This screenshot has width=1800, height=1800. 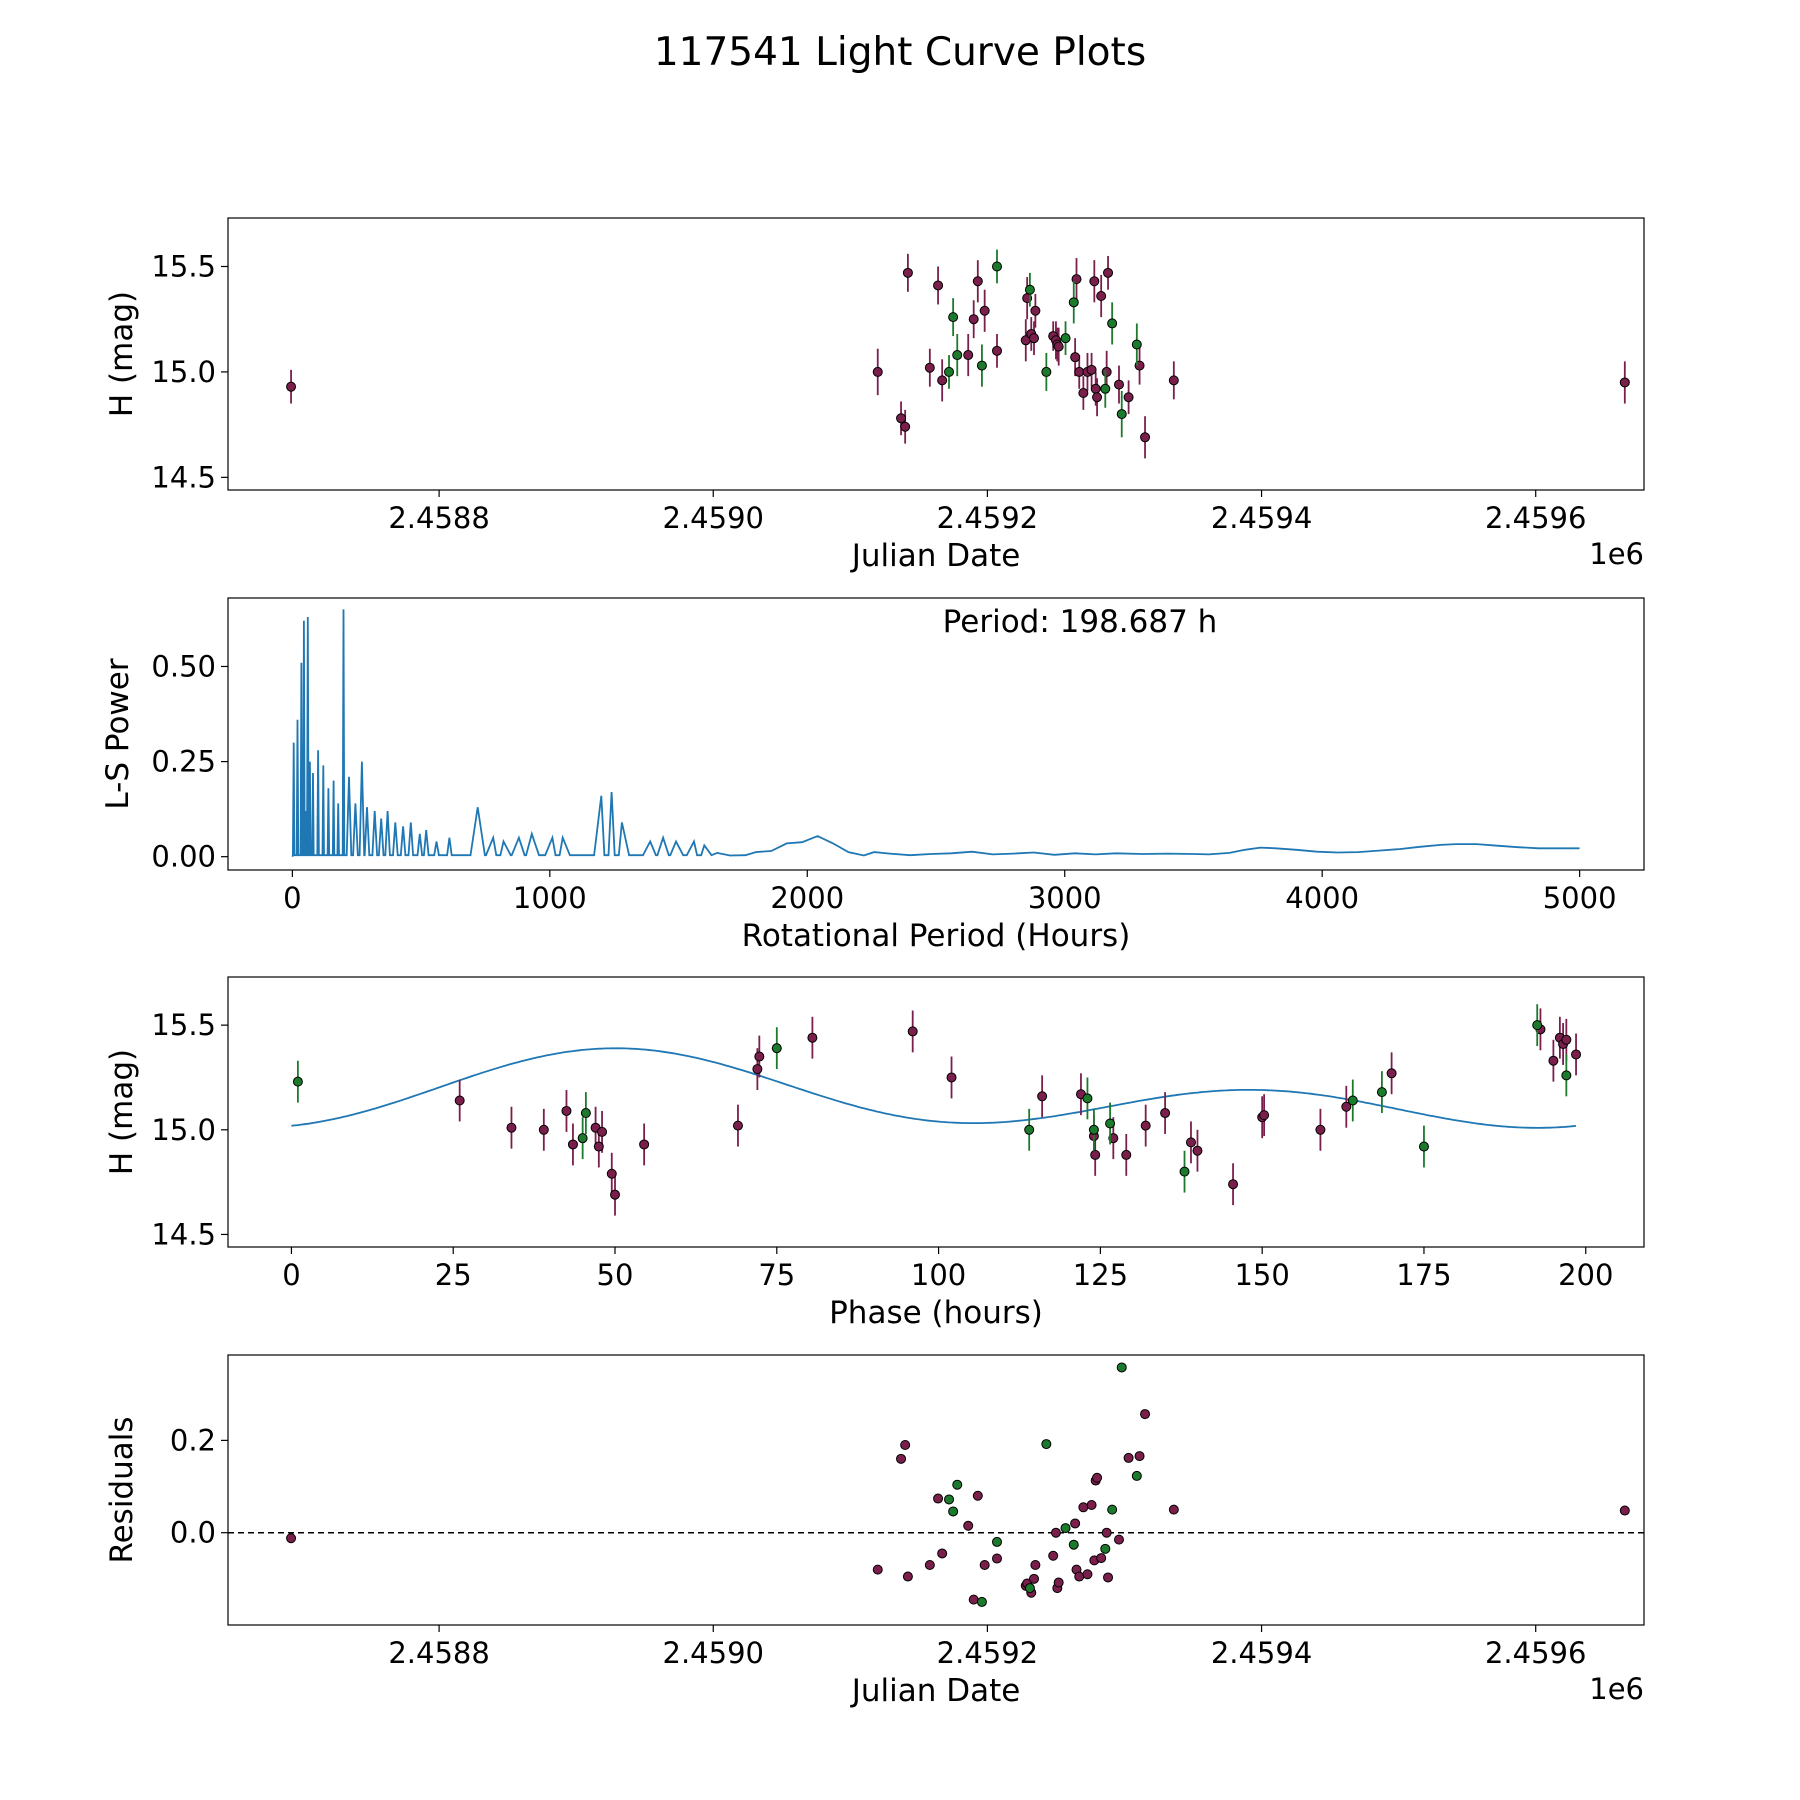 I want to click on x-tick-label: 1000, so click(x=550, y=898).